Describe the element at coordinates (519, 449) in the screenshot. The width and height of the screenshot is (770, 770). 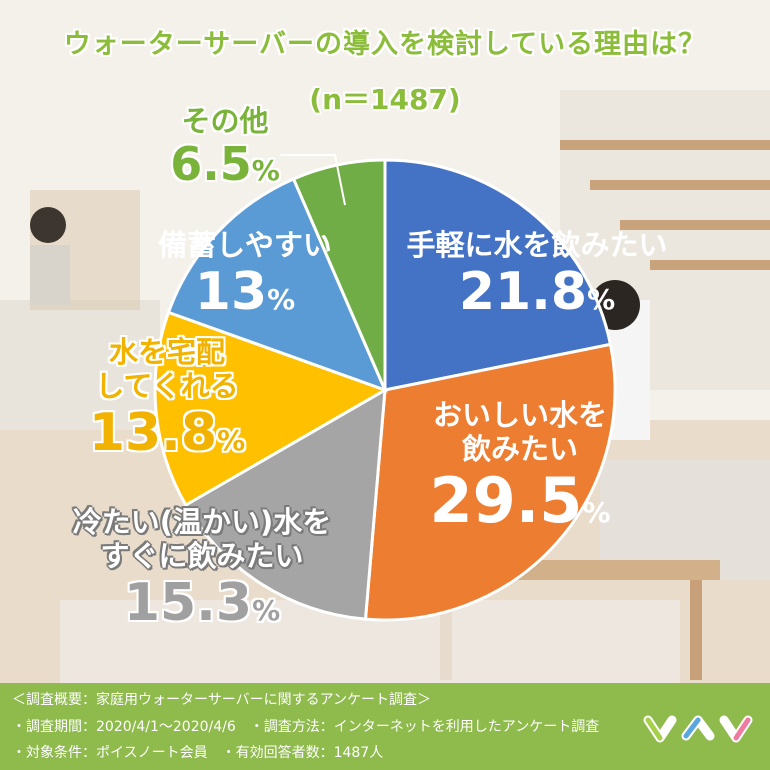
I see `slice-label-1b: 飲みたい` at that location.